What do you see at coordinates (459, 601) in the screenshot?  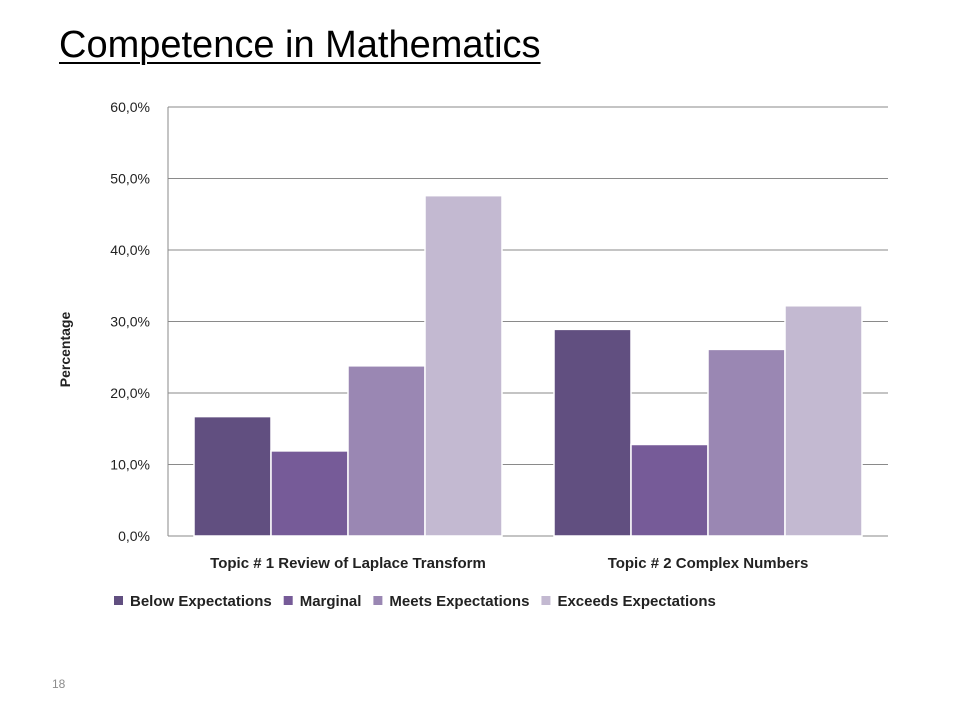 I see `legend-label: Meets Expectations` at bounding box center [459, 601].